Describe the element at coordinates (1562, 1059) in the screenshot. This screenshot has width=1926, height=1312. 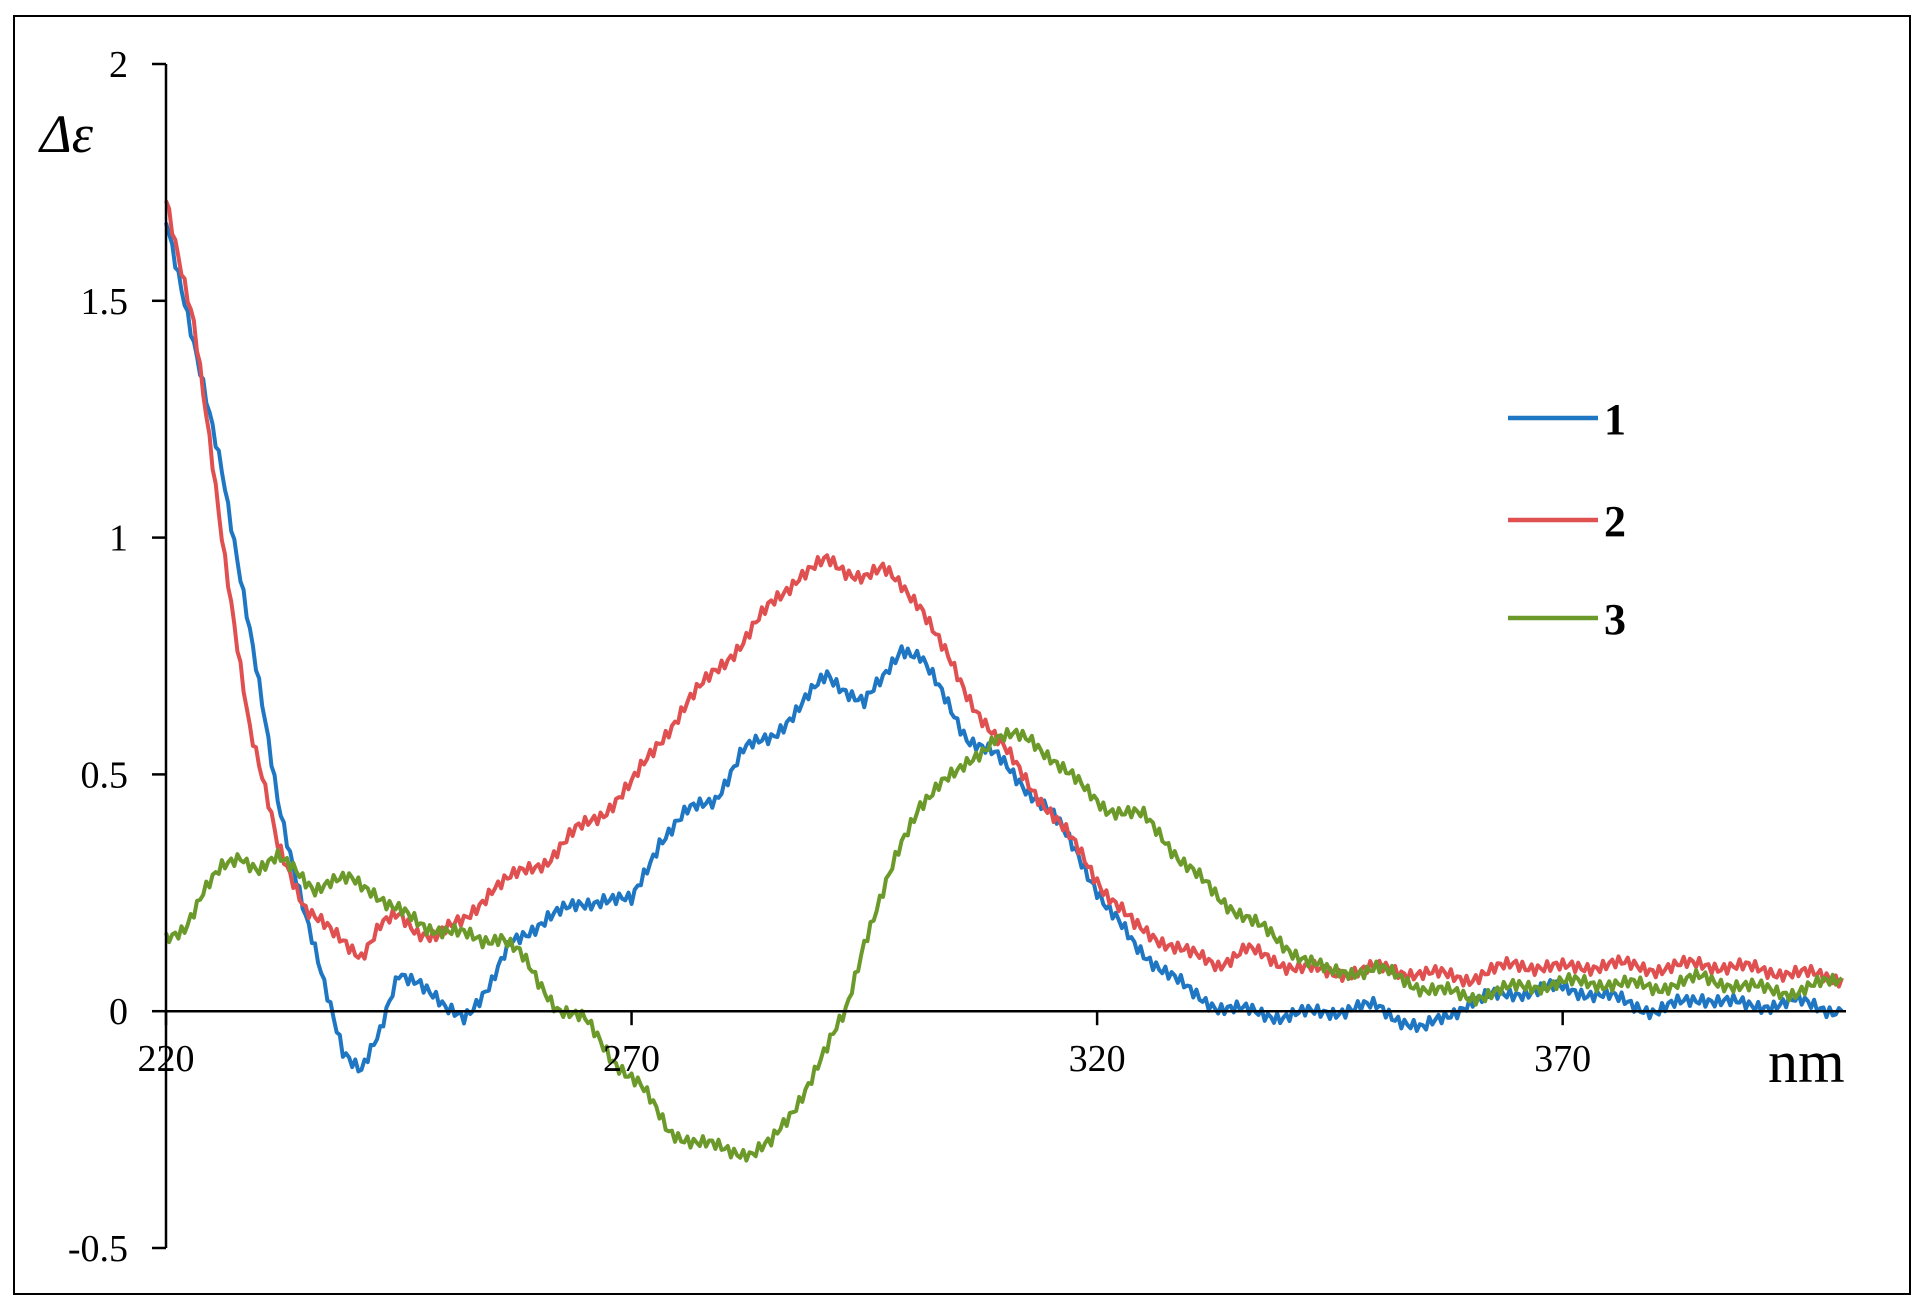
I see `x-tick-label: 370` at that location.